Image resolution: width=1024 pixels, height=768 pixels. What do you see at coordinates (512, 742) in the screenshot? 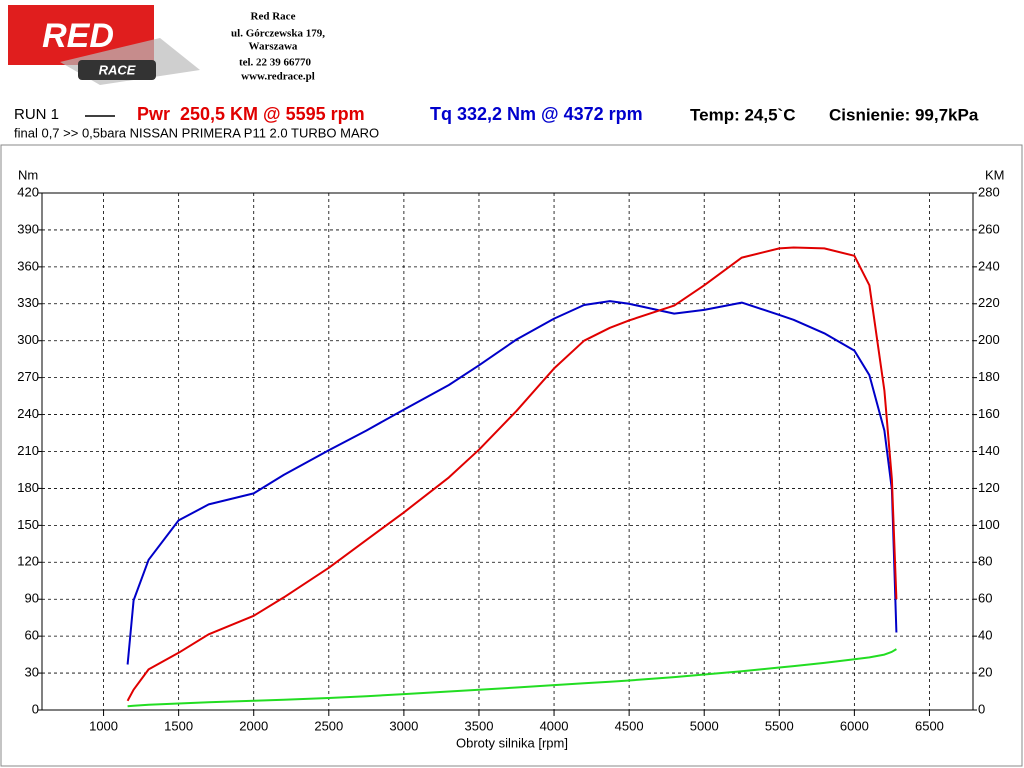
I see `x-axis-label: Obroty silnika [rpm]` at bounding box center [512, 742].